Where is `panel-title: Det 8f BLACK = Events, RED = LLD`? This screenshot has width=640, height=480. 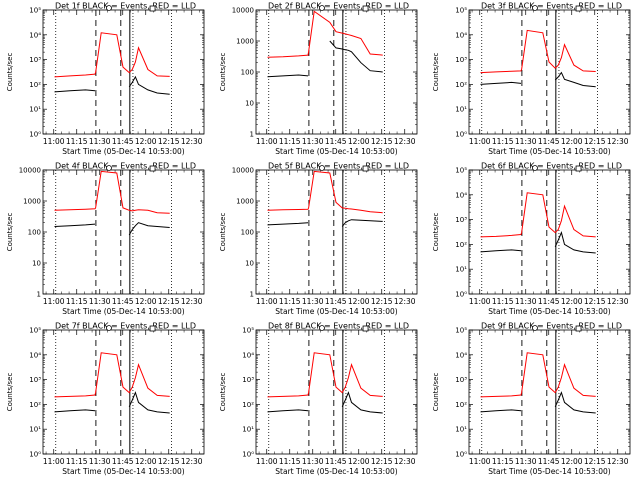 panel-title: Det 8f BLACK = Events, RED = LLD is located at coordinates (338, 326).